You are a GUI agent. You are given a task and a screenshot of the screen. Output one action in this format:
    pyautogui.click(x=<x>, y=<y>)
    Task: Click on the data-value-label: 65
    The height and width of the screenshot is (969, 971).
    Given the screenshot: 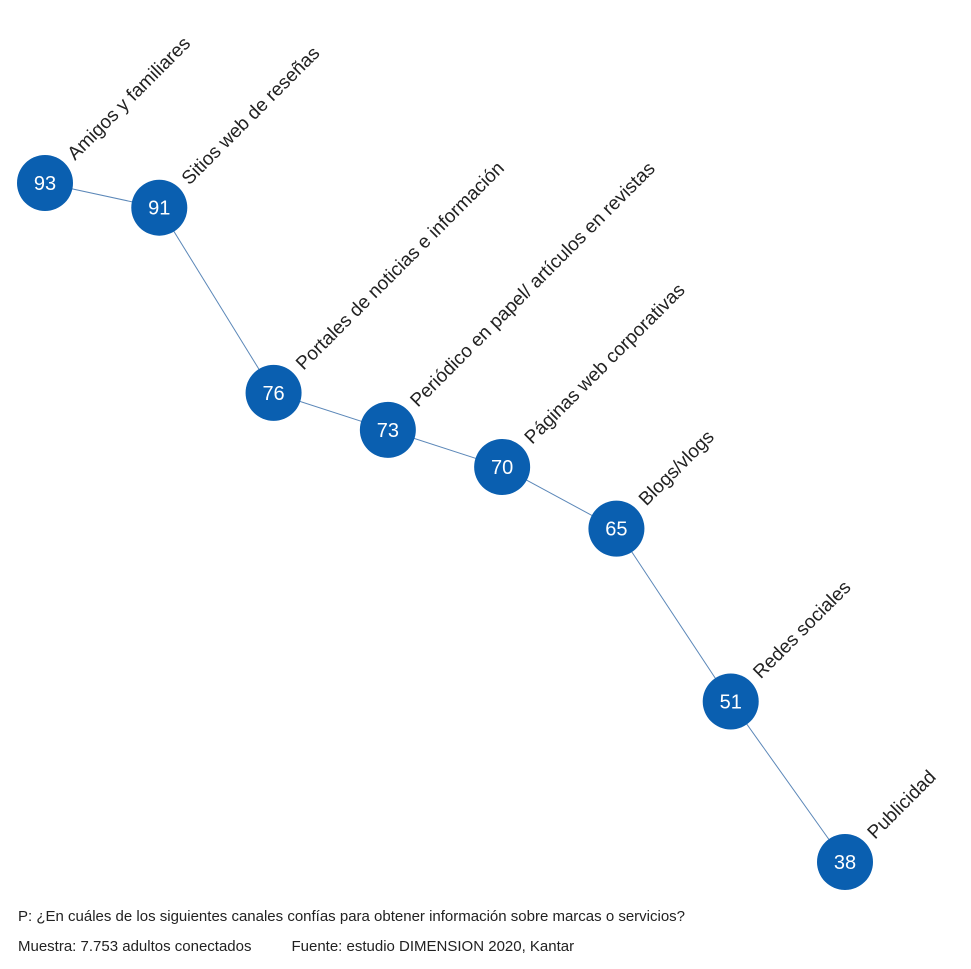 What is the action you would take?
    pyautogui.click(x=616, y=530)
    